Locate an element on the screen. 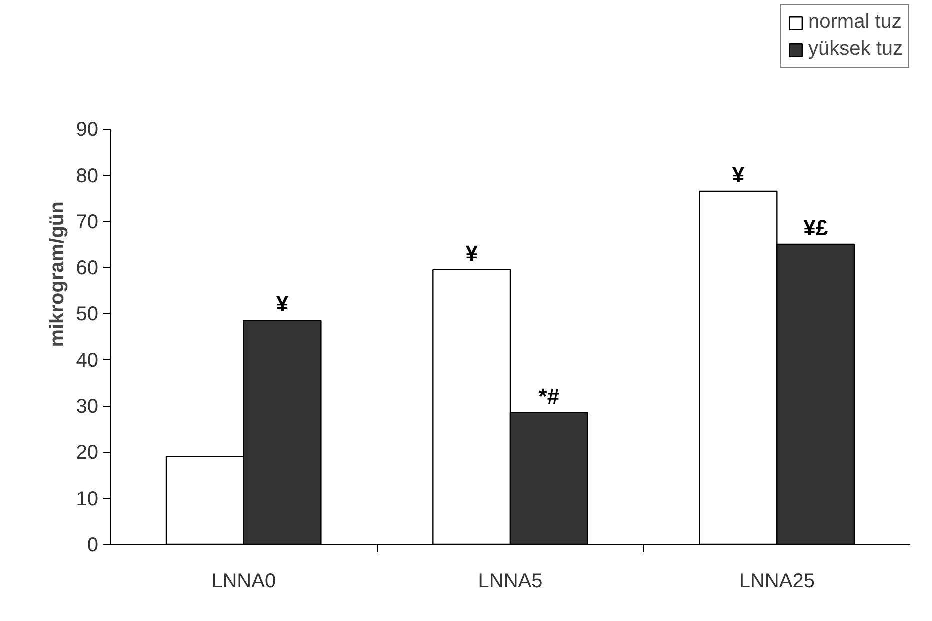  y-tick-label: 90 is located at coordinates (87, 130).